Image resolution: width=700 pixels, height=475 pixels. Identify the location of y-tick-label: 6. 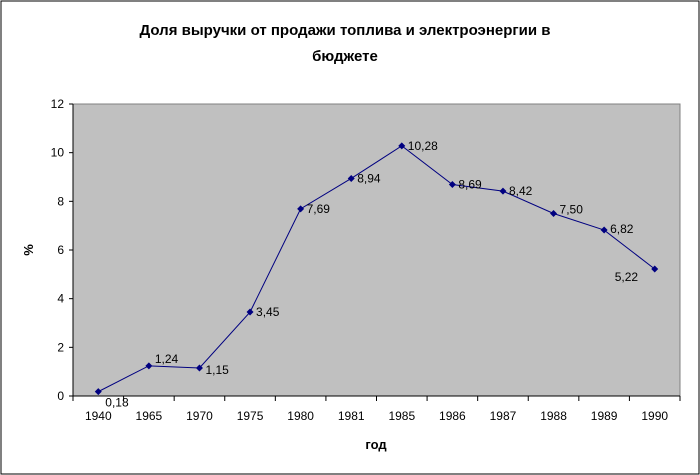
(60, 250).